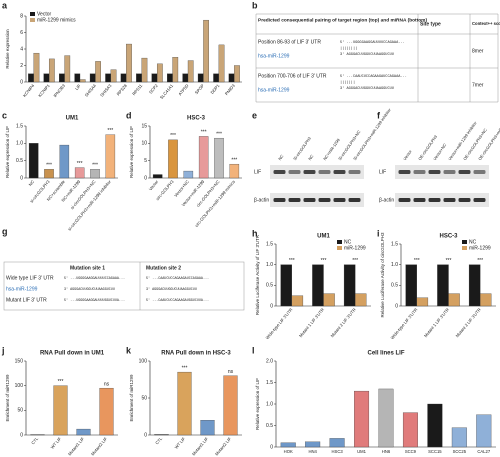 This screenshot has width=500, height=457. I want to click on panel-label: e, so click(254, 115).